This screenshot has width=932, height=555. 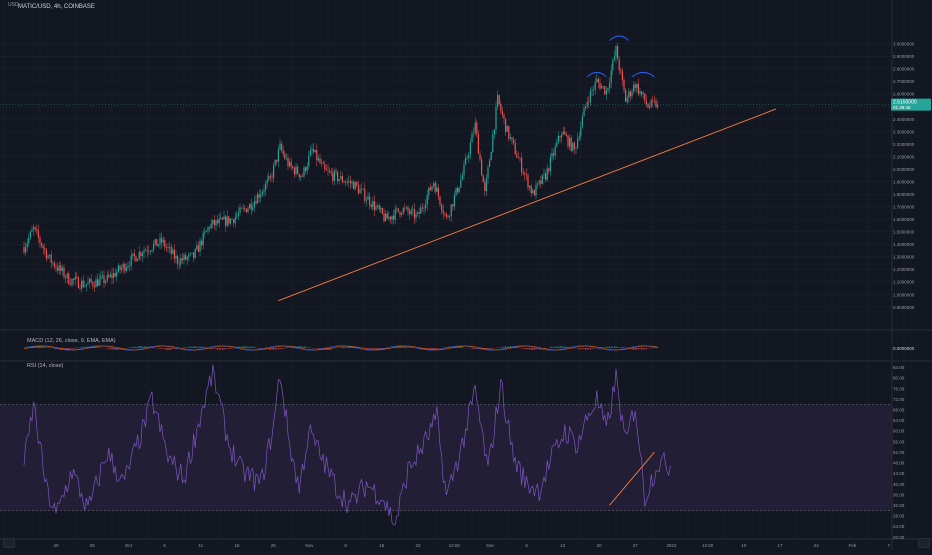 What do you see at coordinates (904, 194) in the screenshot?
I see `price-tick-label: 1.8000000` at bounding box center [904, 194].